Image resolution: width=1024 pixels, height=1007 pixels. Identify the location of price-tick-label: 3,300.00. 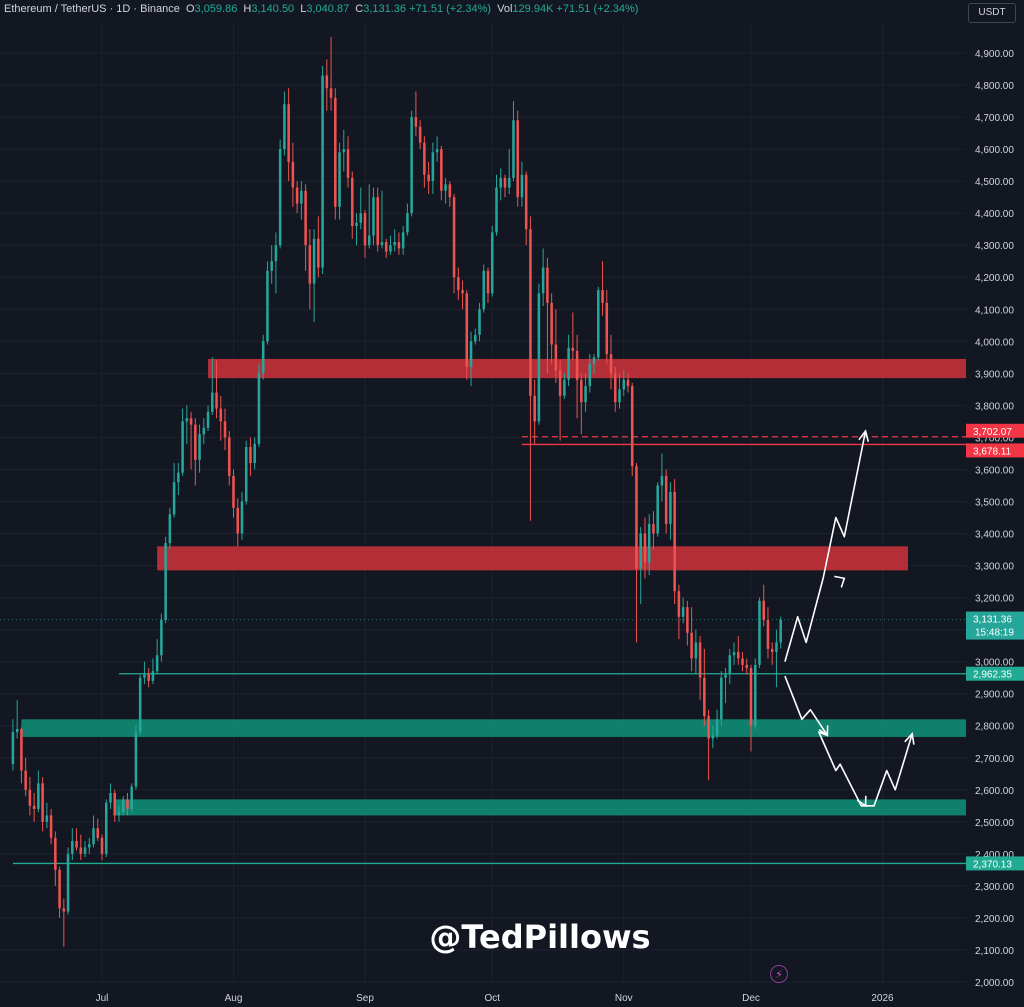
(994, 567).